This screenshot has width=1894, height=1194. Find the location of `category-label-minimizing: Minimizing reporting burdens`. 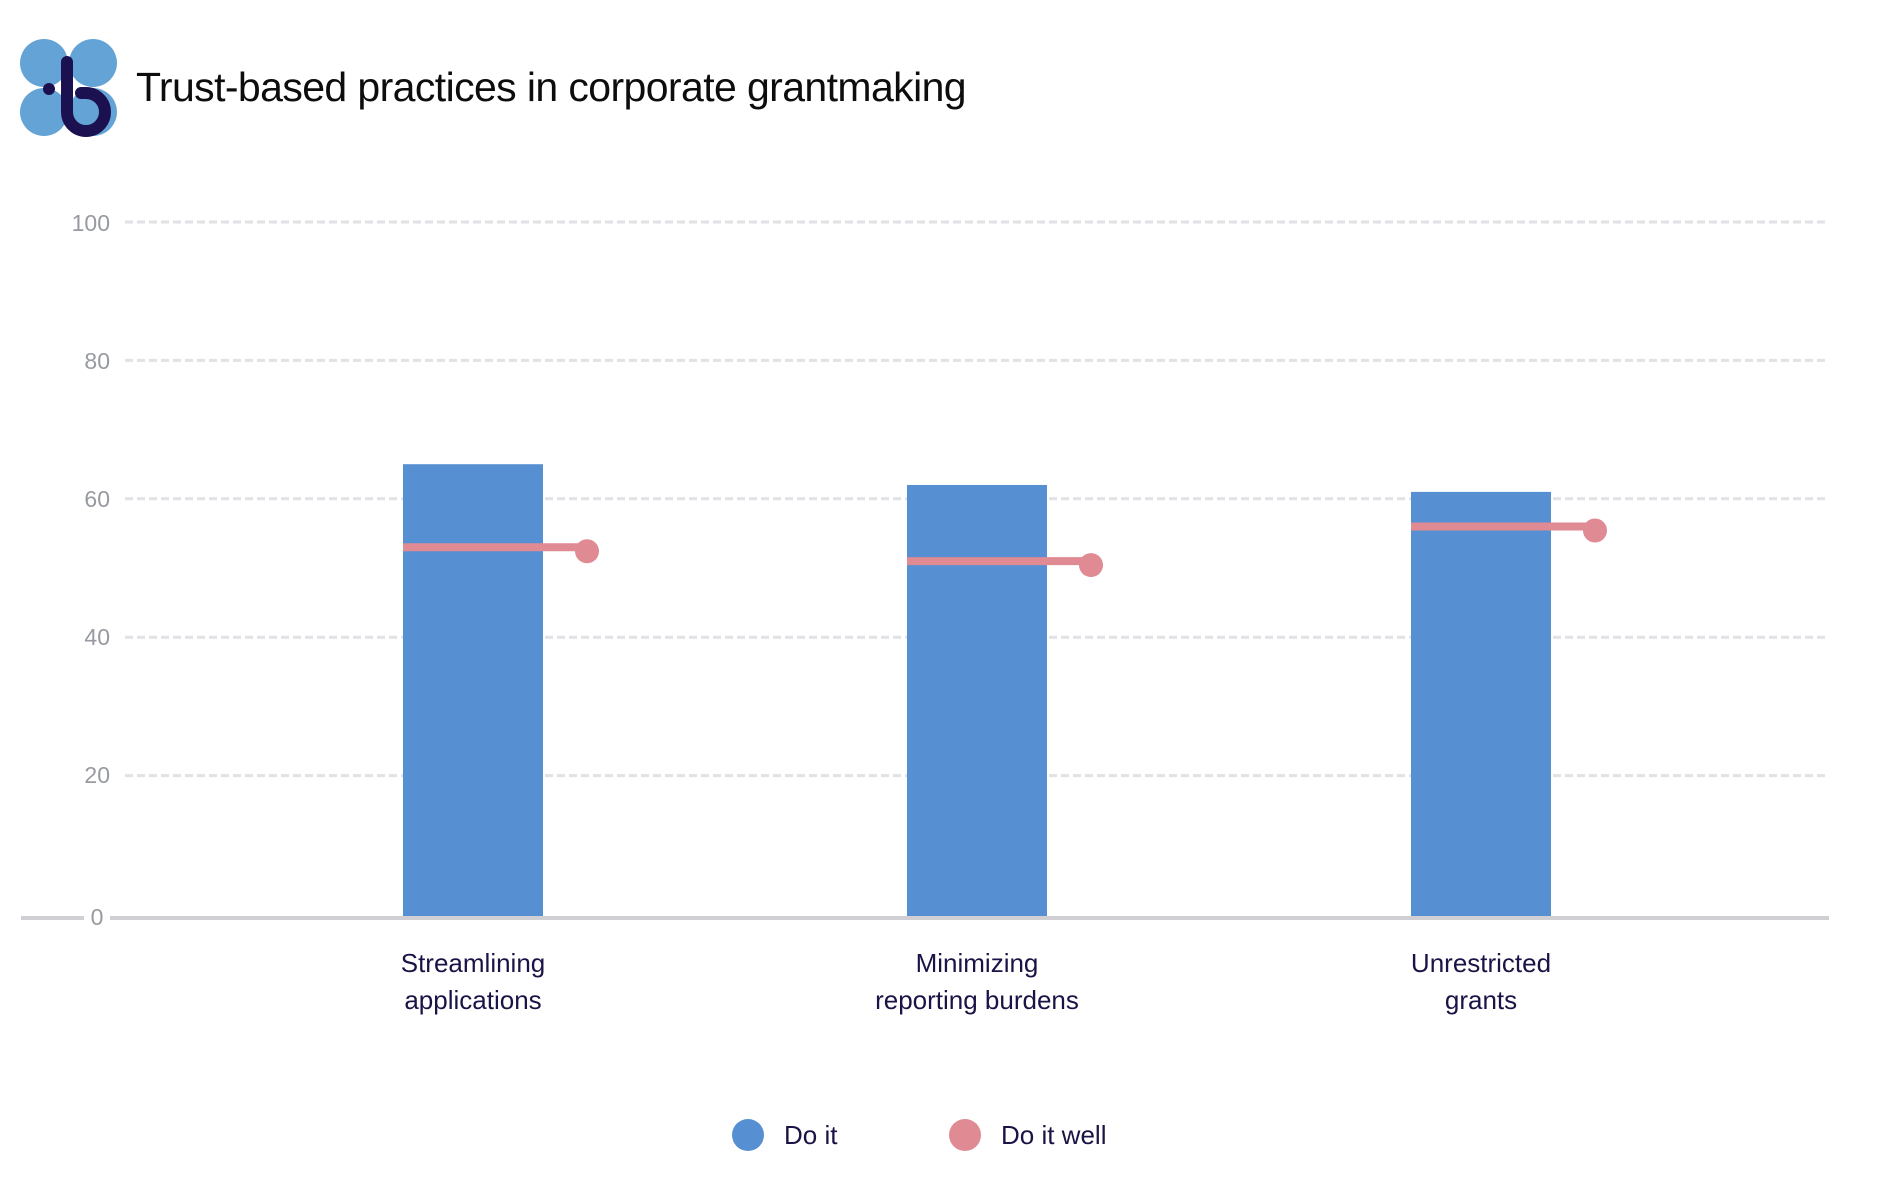

category-label-minimizing: Minimizing reporting burdens is located at coordinates (977, 982).